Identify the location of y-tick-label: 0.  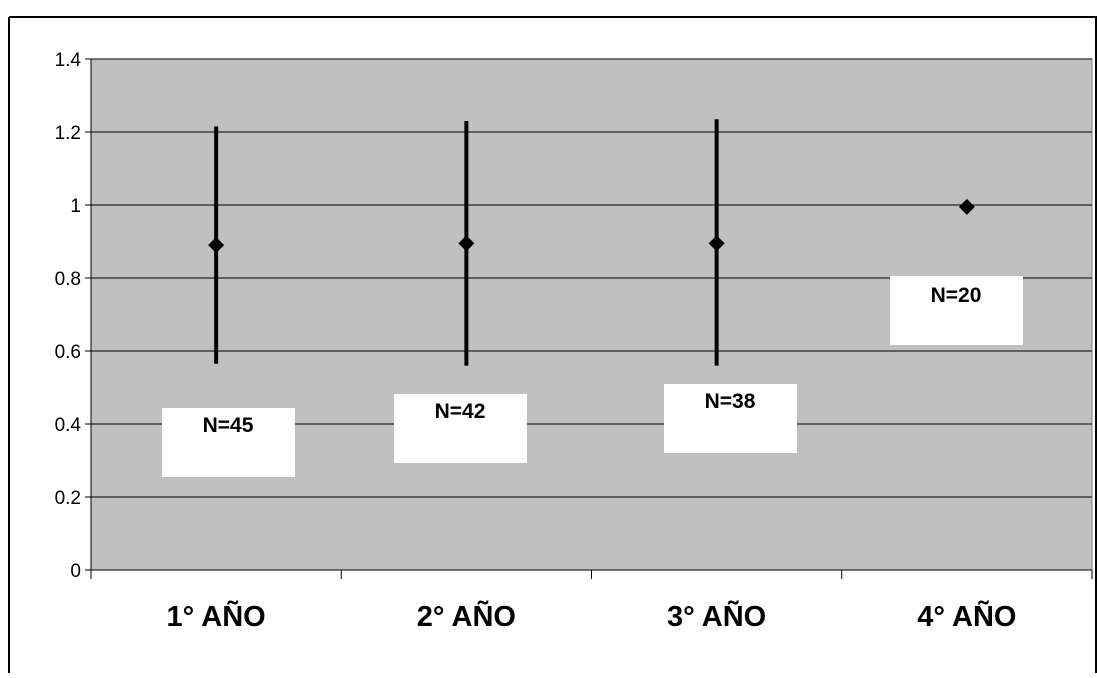
(75, 571).